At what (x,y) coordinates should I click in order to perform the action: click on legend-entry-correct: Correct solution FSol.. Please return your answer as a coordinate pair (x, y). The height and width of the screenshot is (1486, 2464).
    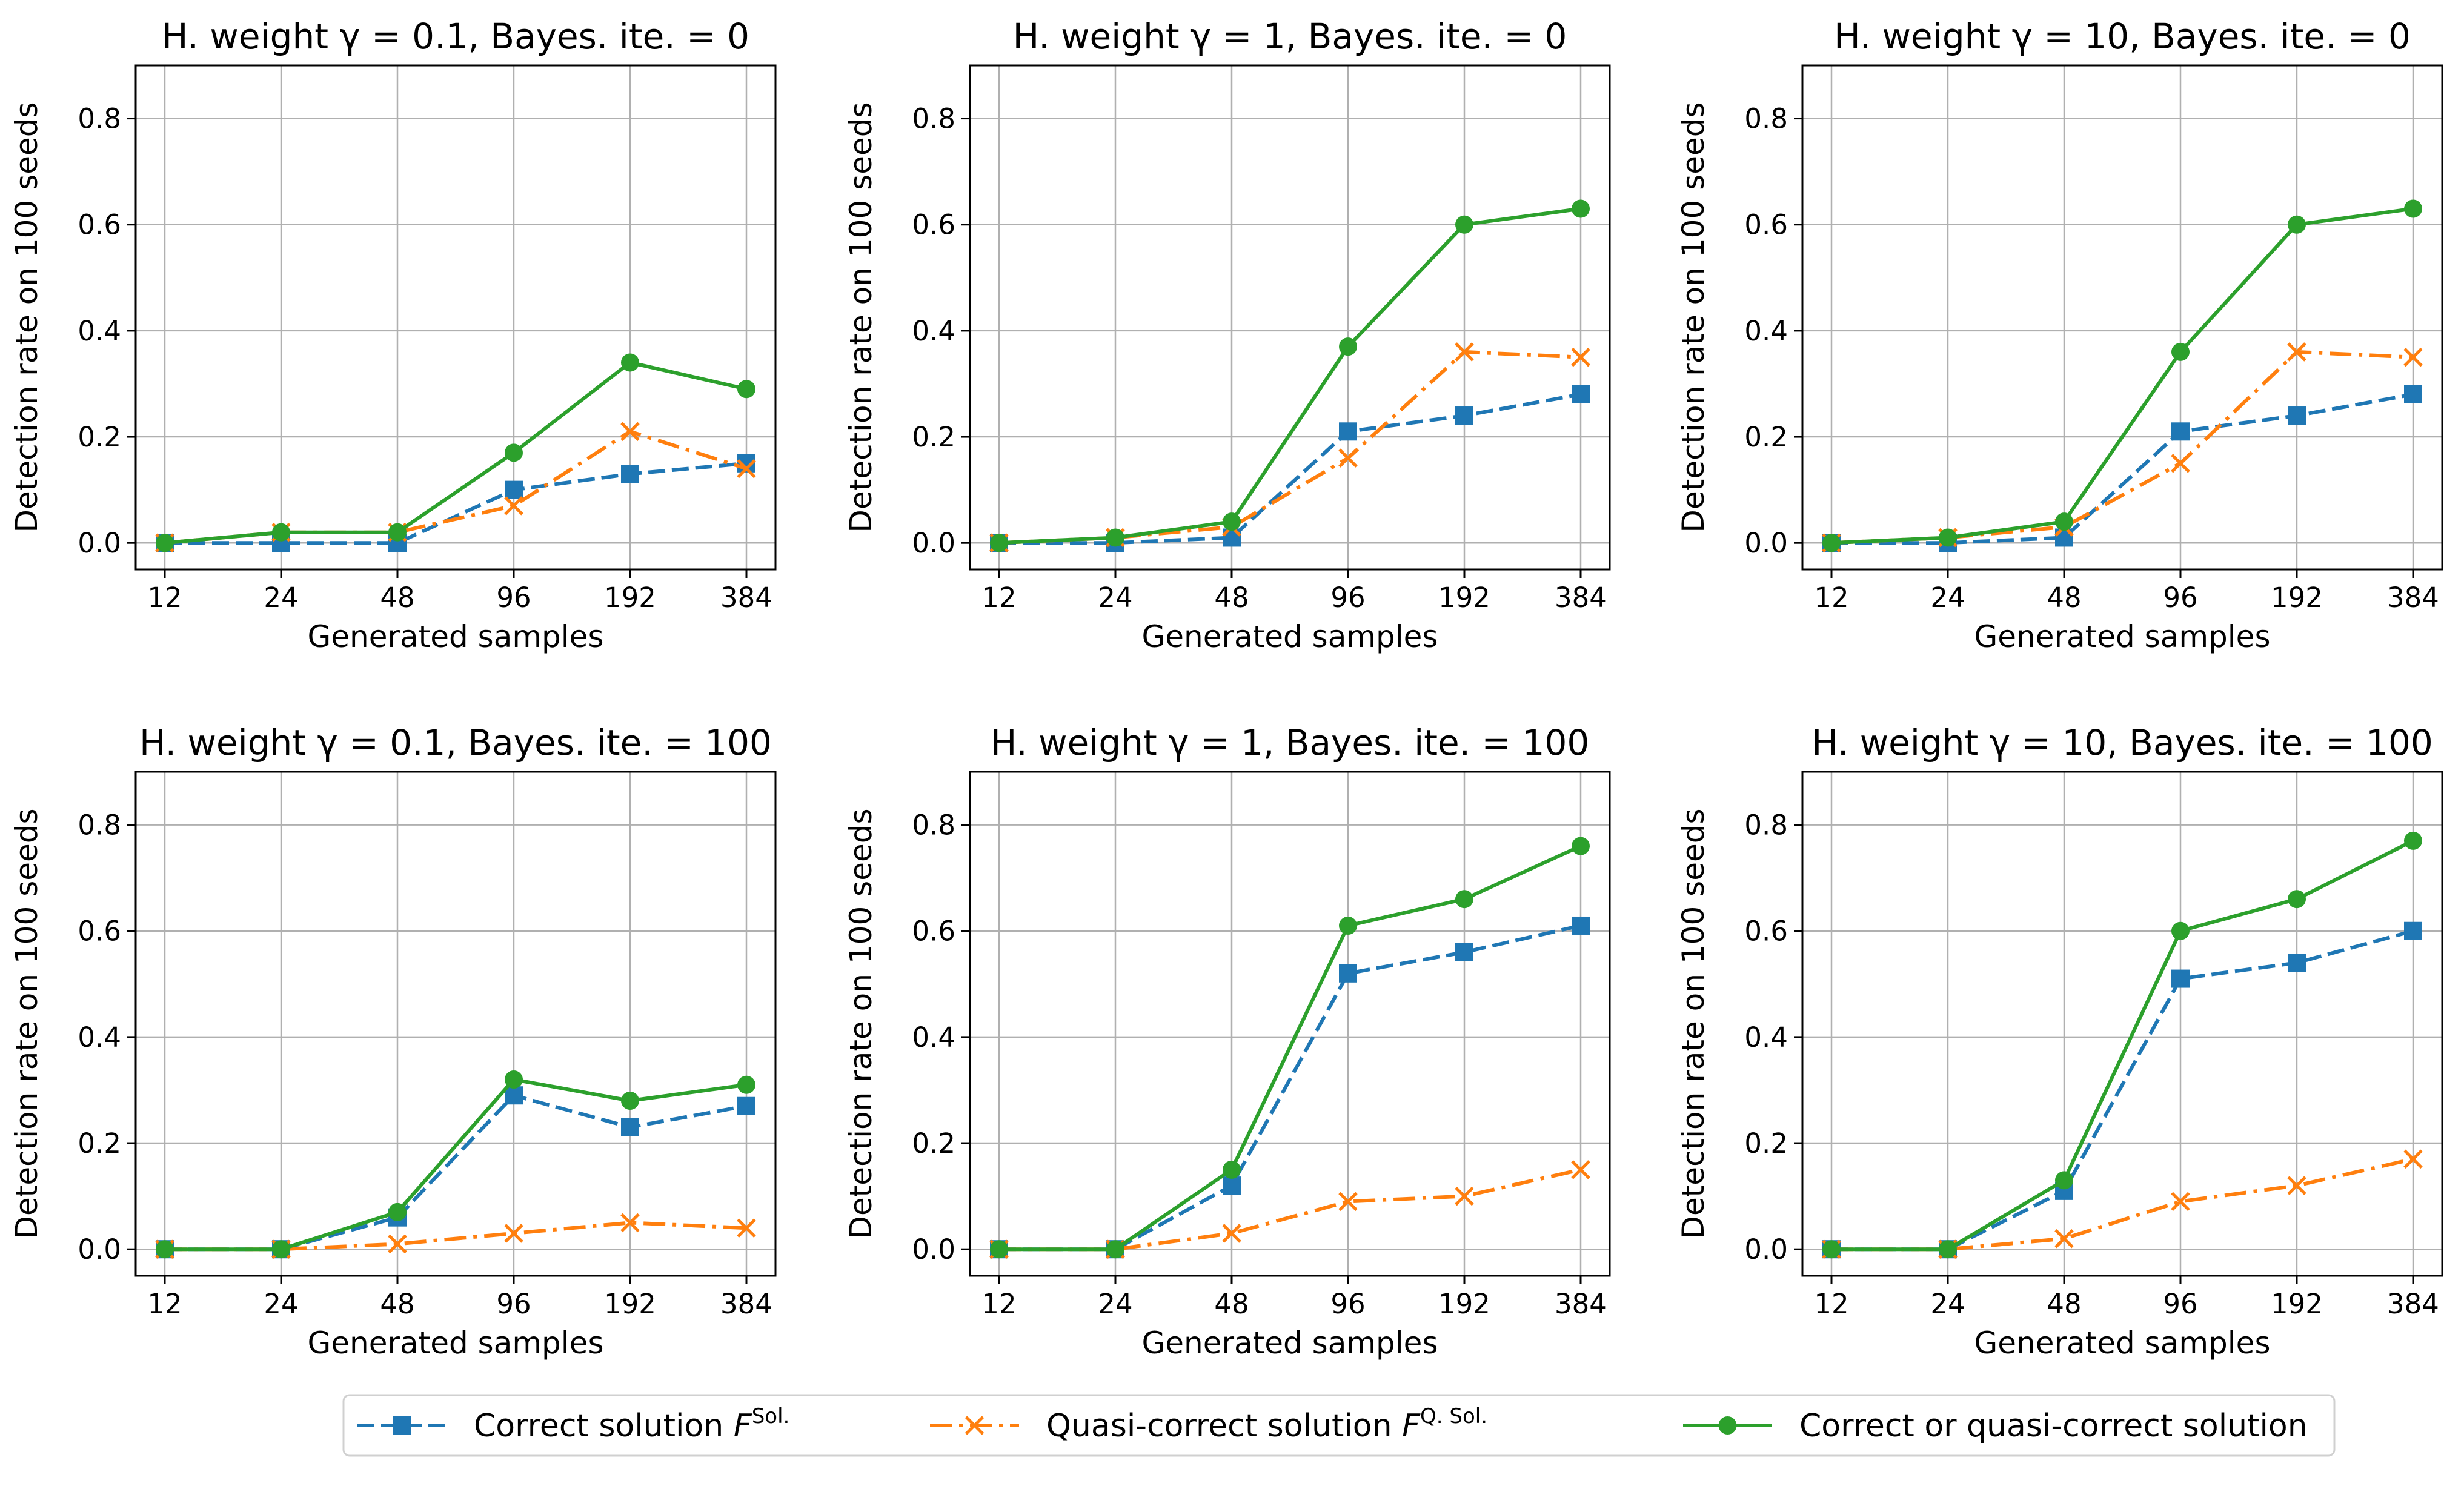
    Looking at the image, I should click on (573, 1424).